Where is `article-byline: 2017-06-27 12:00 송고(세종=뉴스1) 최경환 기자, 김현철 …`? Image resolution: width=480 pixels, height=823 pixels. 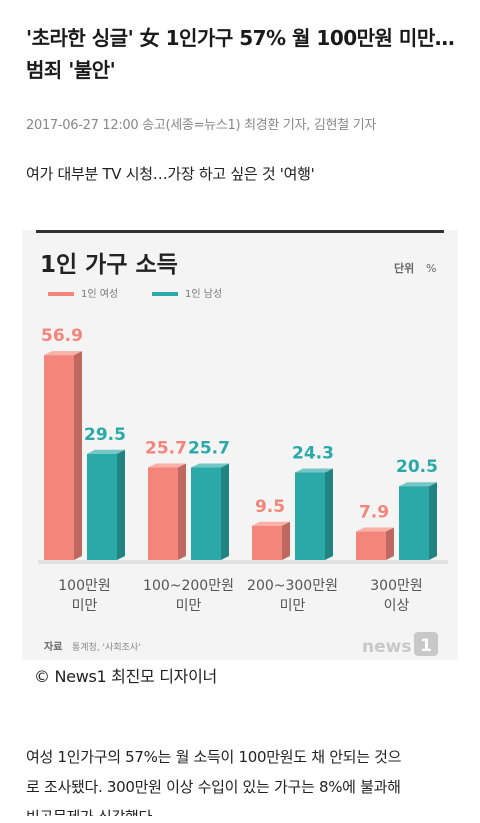 article-byline: 2017-06-27 12:00 송고(세종=뉴스1) 최경환 기자, 김현철 … is located at coordinates (201, 125).